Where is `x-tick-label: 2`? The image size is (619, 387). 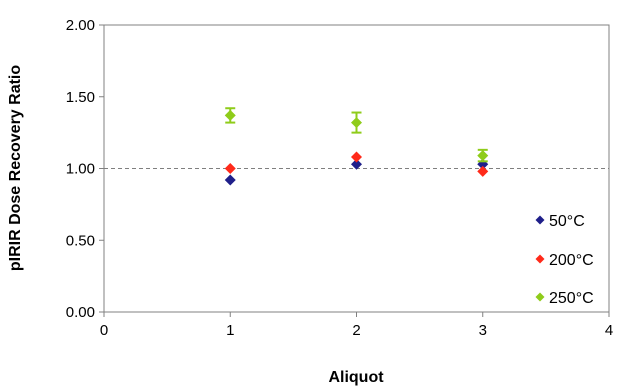
x-tick-label: 2 is located at coordinates (356, 330).